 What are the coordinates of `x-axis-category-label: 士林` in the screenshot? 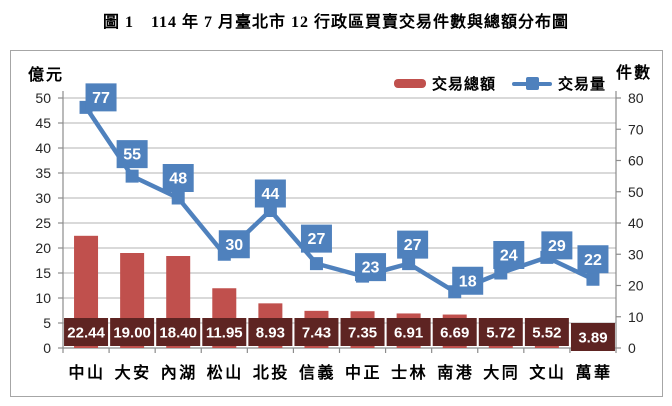 It's located at (409, 372).